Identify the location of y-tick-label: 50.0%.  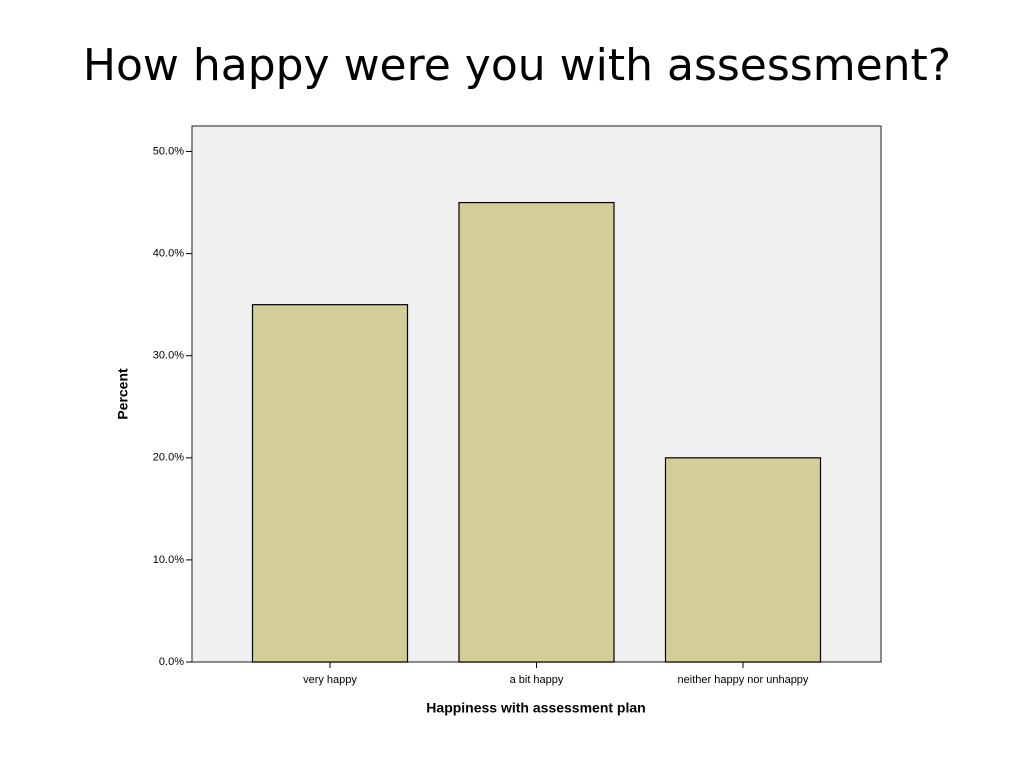
(168, 151).